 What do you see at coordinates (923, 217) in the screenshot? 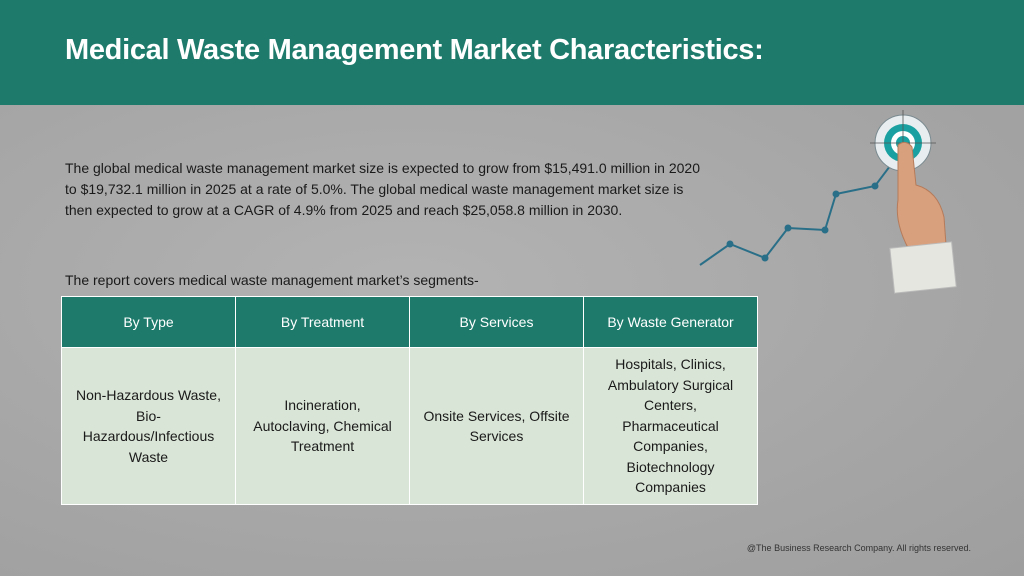
I see `hand` at bounding box center [923, 217].